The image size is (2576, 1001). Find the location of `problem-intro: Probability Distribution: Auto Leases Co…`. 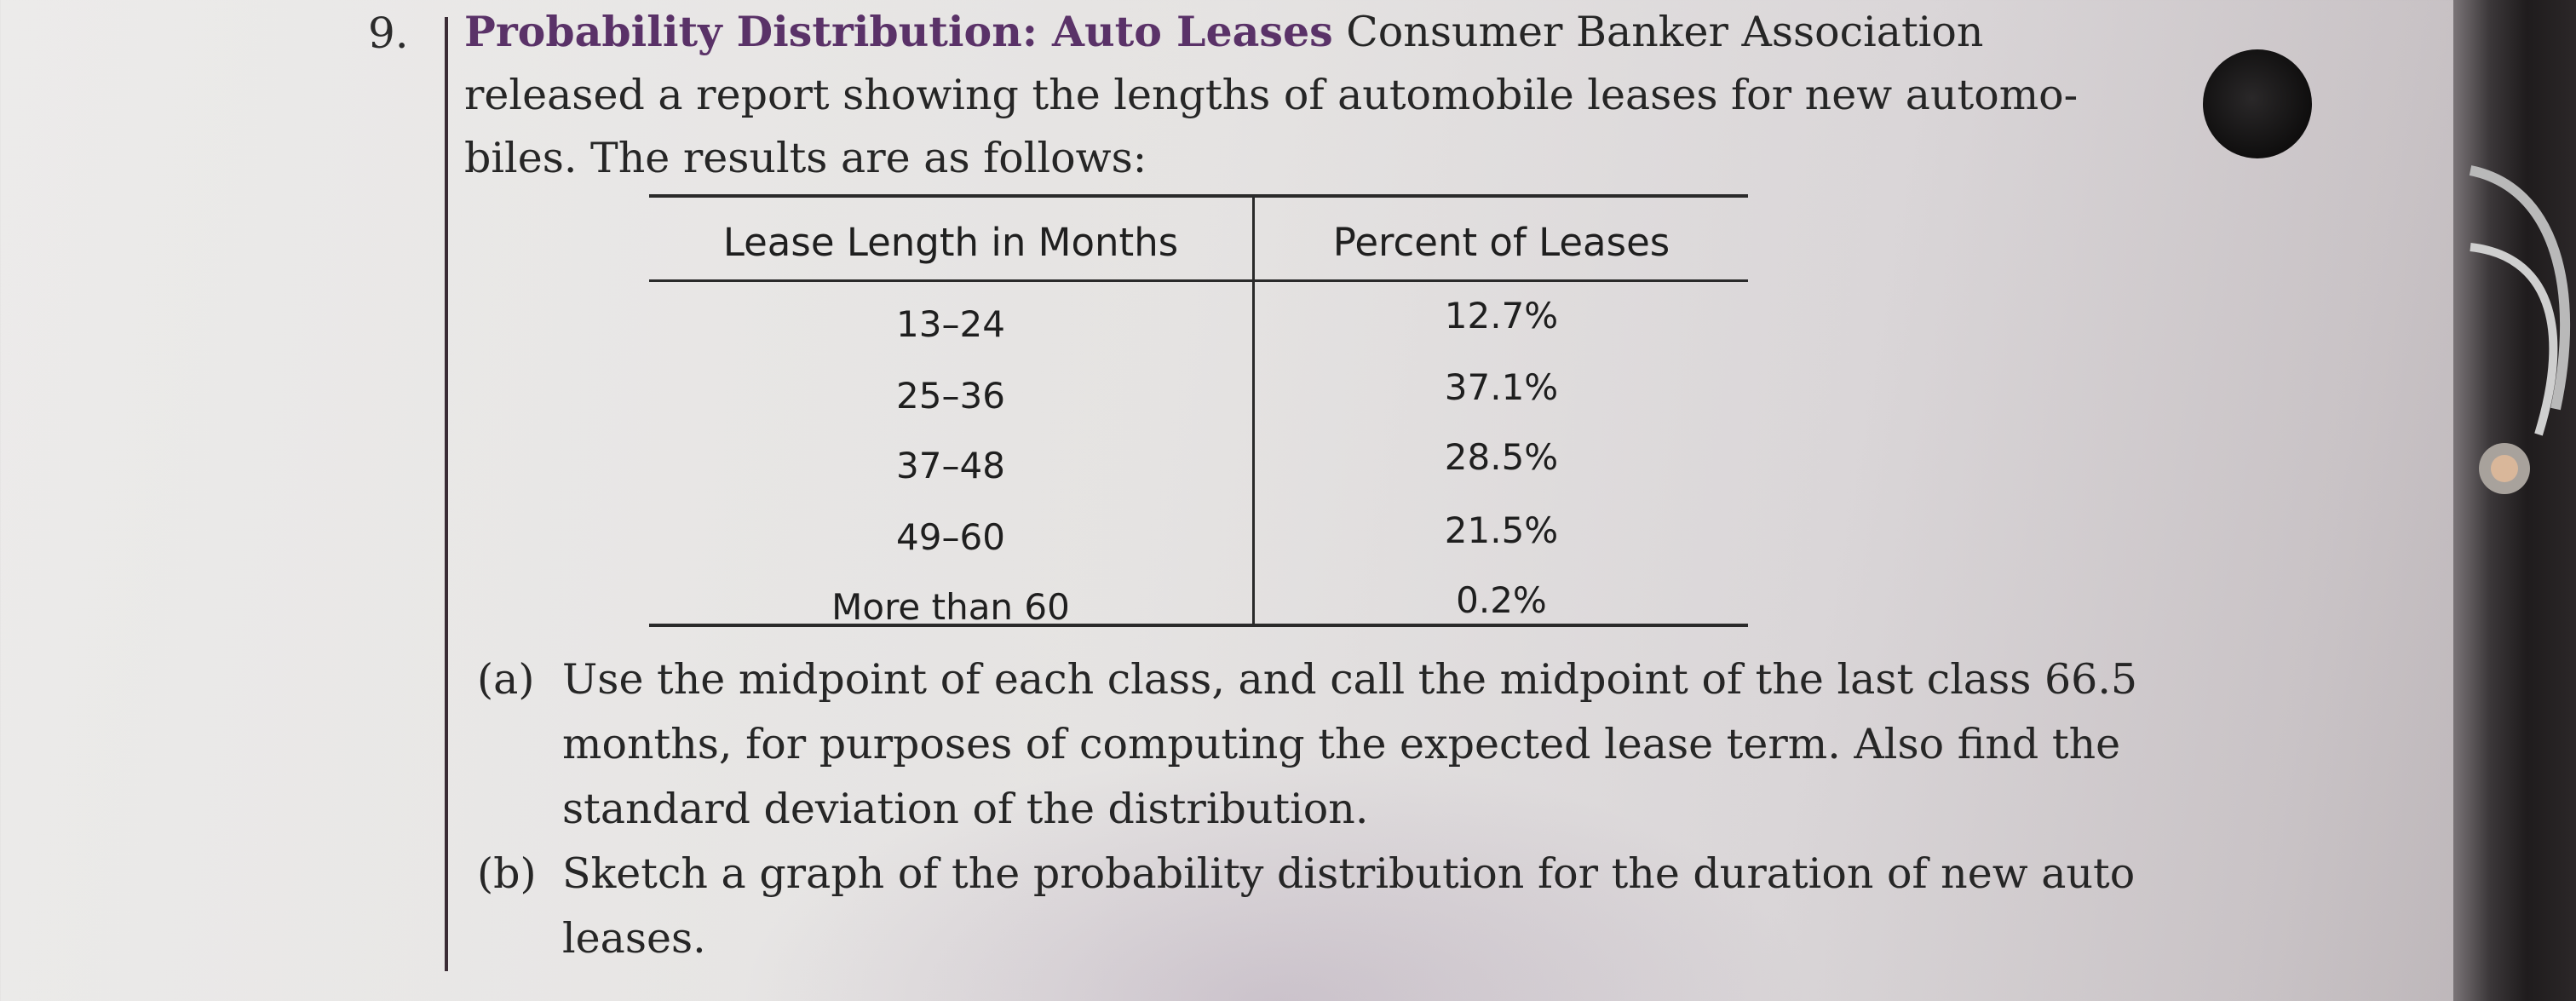

problem-intro: Probability Distribution: Auto Leases Co… is located at coordinates (1316, 95).